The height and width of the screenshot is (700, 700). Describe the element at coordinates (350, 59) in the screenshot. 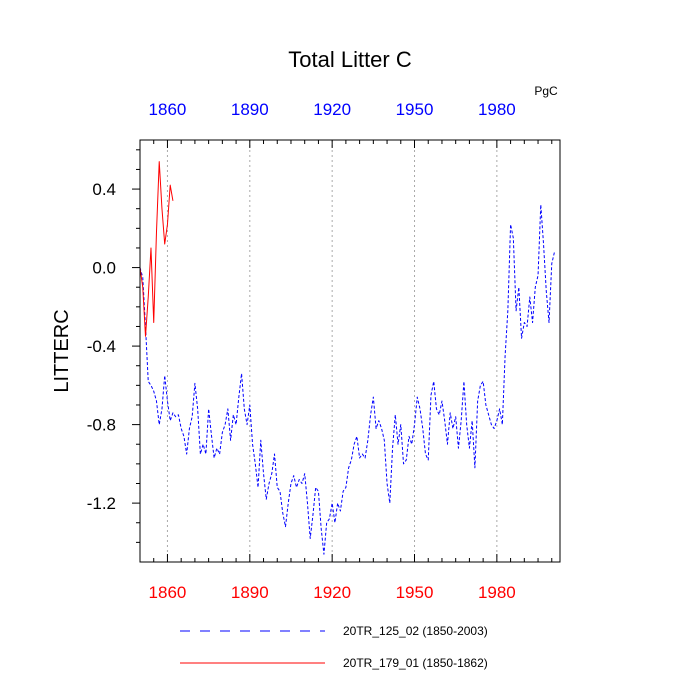

I see `chart-title: Total Litter C` at that location.